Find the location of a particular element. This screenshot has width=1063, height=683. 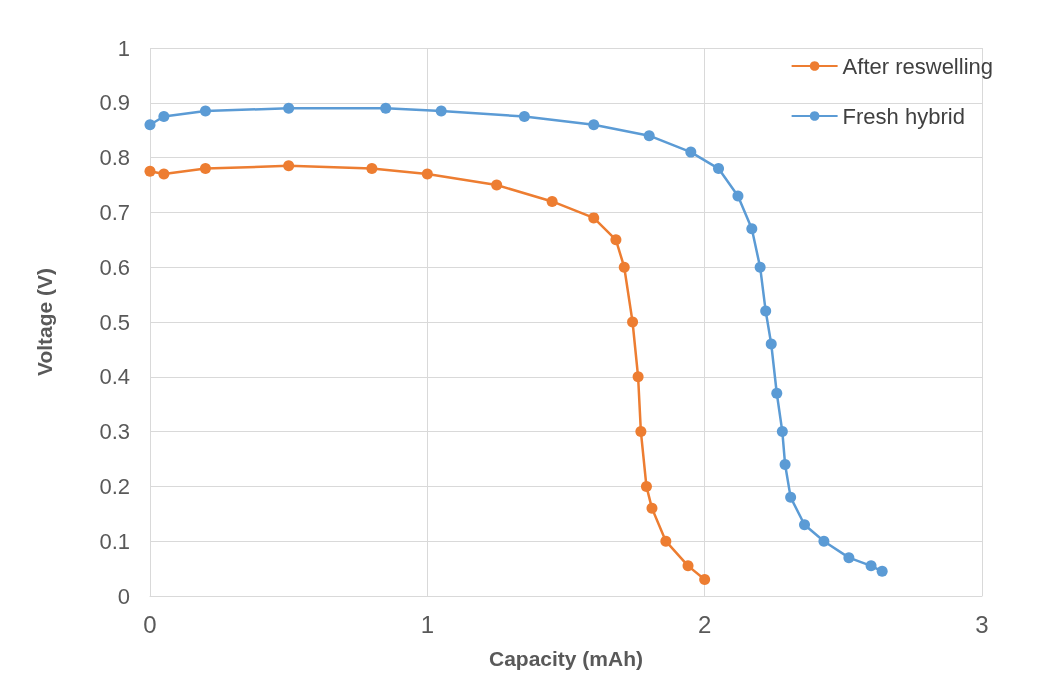

x-tick-label: 1 is located at coordinates (427, 624).